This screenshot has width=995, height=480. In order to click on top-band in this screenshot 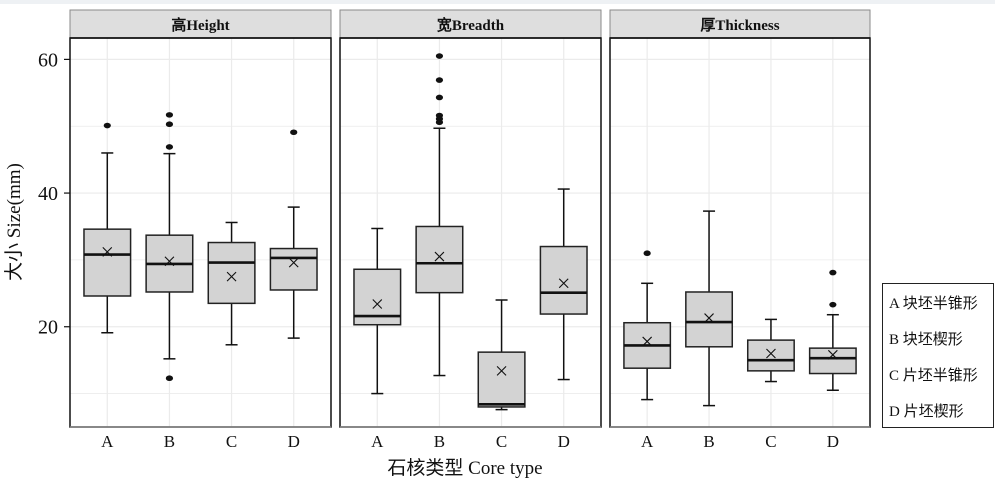, I will do `click(497, 2)`.